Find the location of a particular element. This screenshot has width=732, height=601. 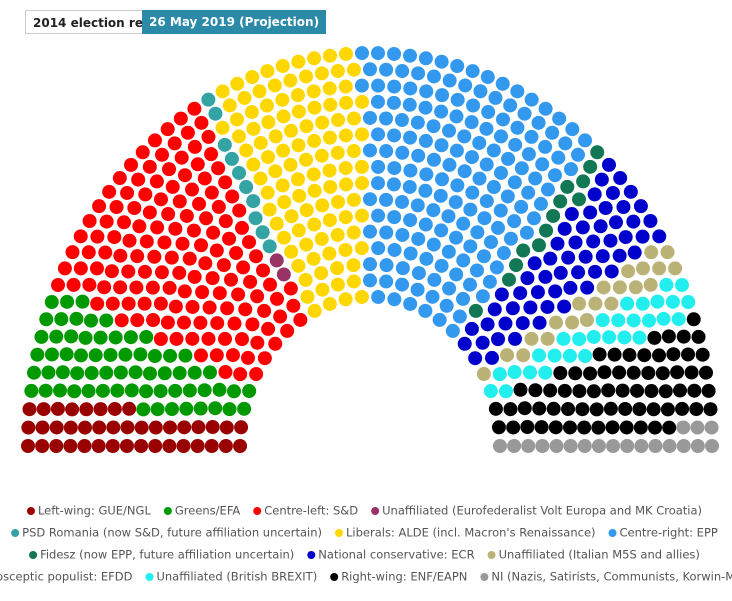

tab-active: 26 May 2019 (Projection) is located at coordinates (234, 22).